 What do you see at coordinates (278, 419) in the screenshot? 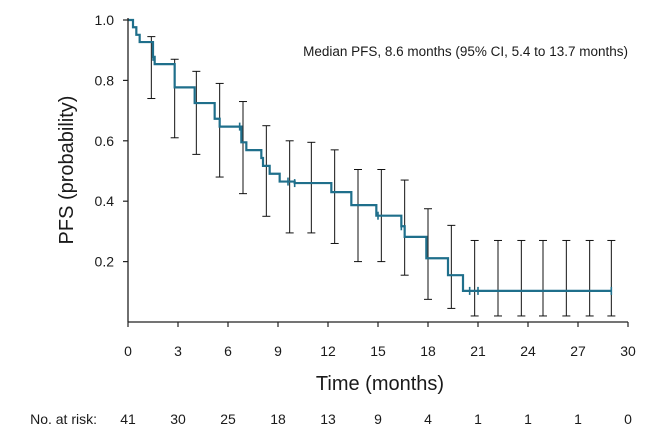
I see `risk-count: 18` at bounding box center [278, 419].